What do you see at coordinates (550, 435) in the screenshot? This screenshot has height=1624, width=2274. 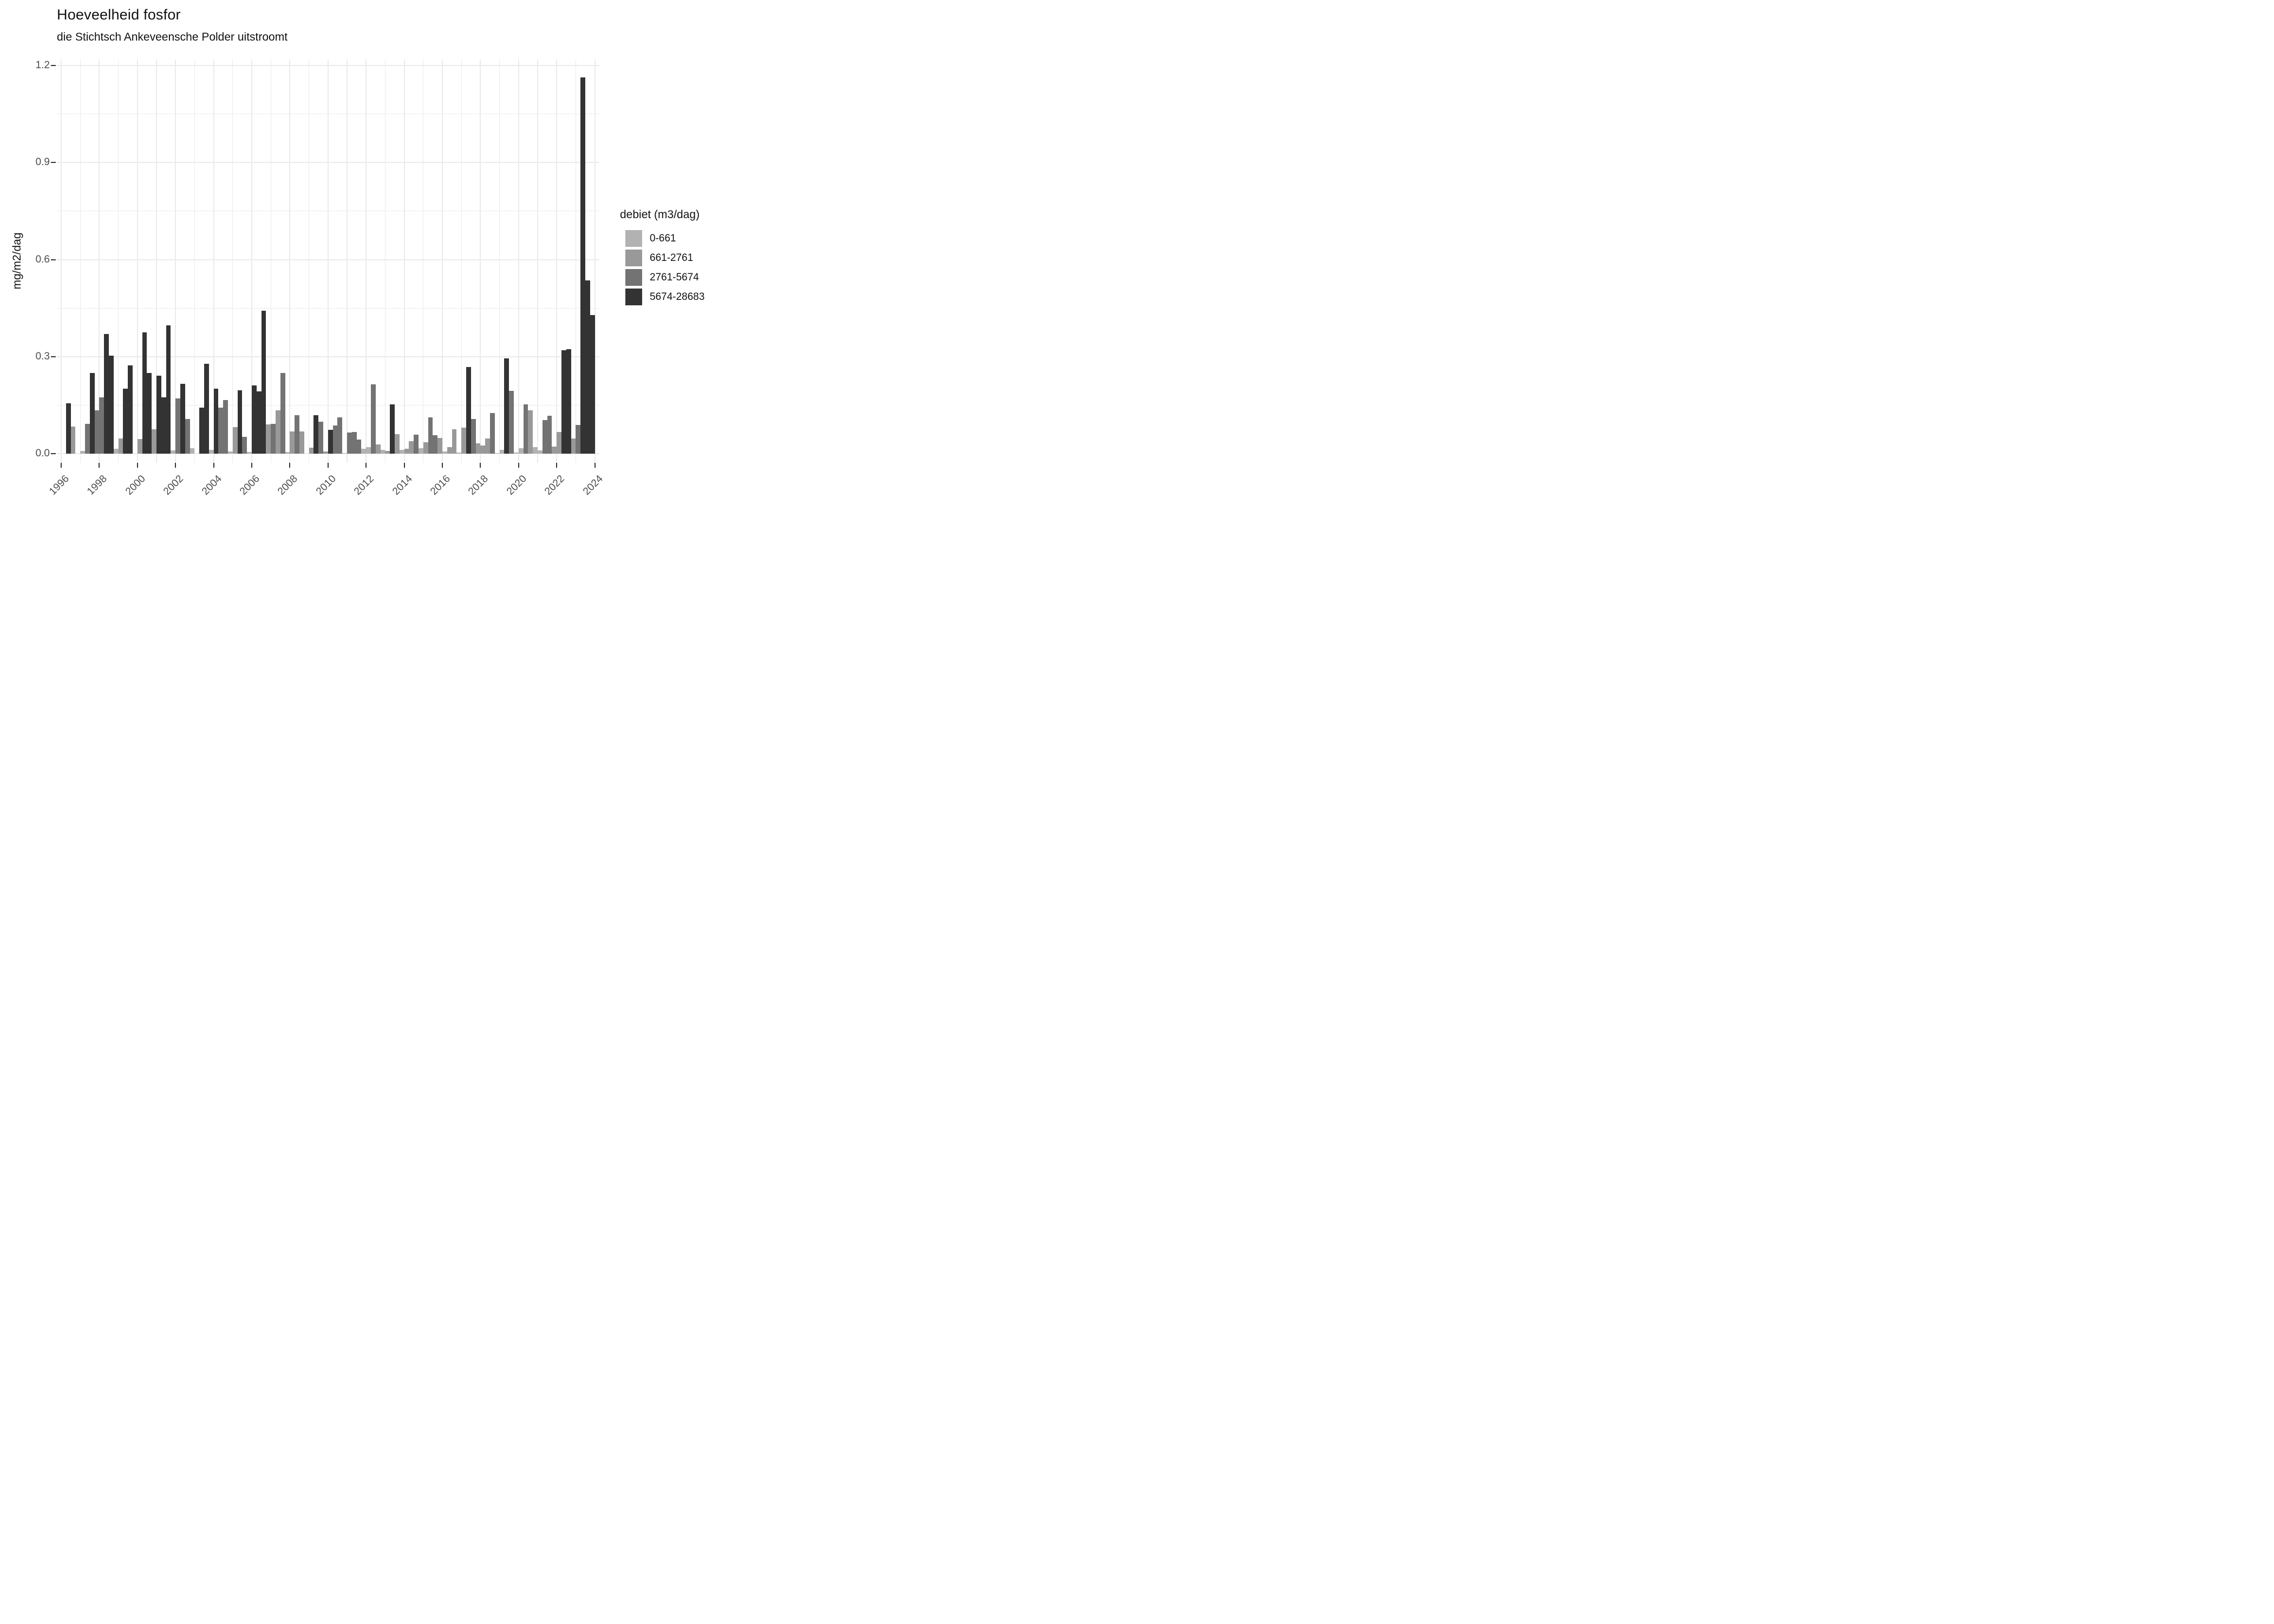 I see `bar-2021-q3` at bounding box center [550, 435].